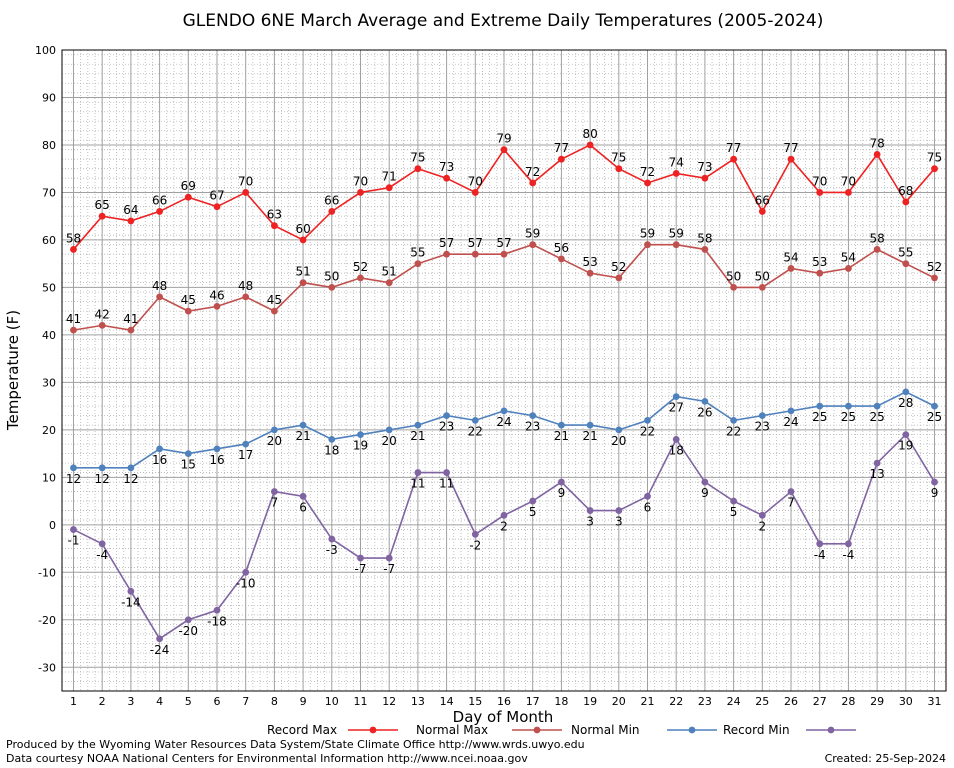  I want to click on data-label: 60, so click(302, 229).